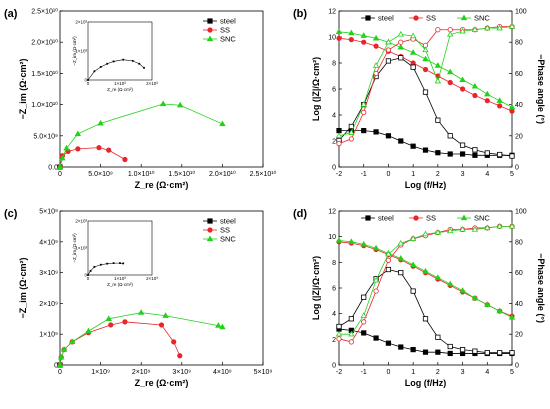 This screenshot has height=409, width=550. What do you see at coordinates (11, 214) in the screenshot?
I see `panel-label: (c)` at bounding box center [11, 214].